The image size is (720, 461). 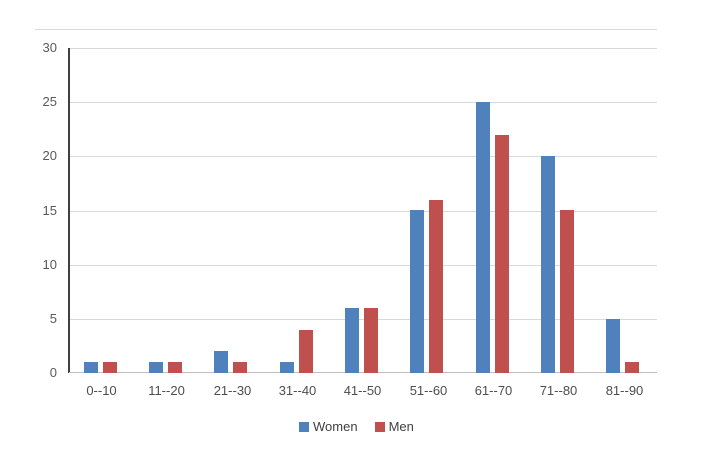 What do you see at coordinates (49, 101) in the screenshot?
I see `y-tick-label-25: 25` at bounding box center [49, 101].